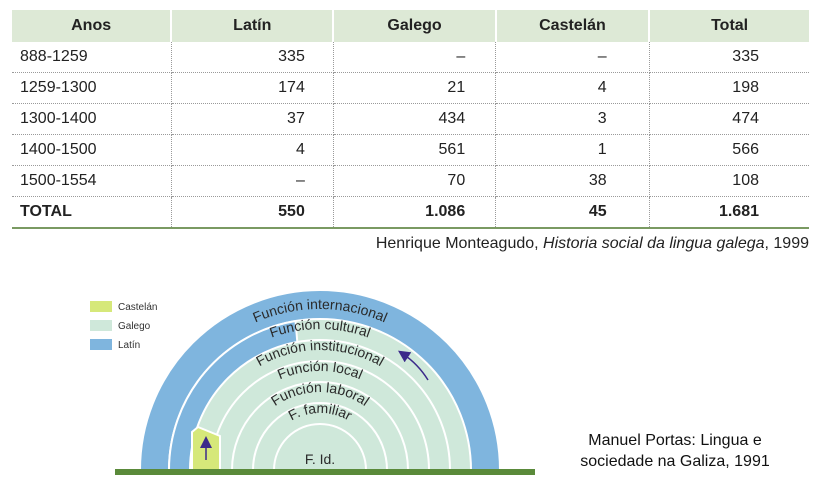 This screenshot has height=500, width=823. I want to click on header-total: Total, so click(729, 26).